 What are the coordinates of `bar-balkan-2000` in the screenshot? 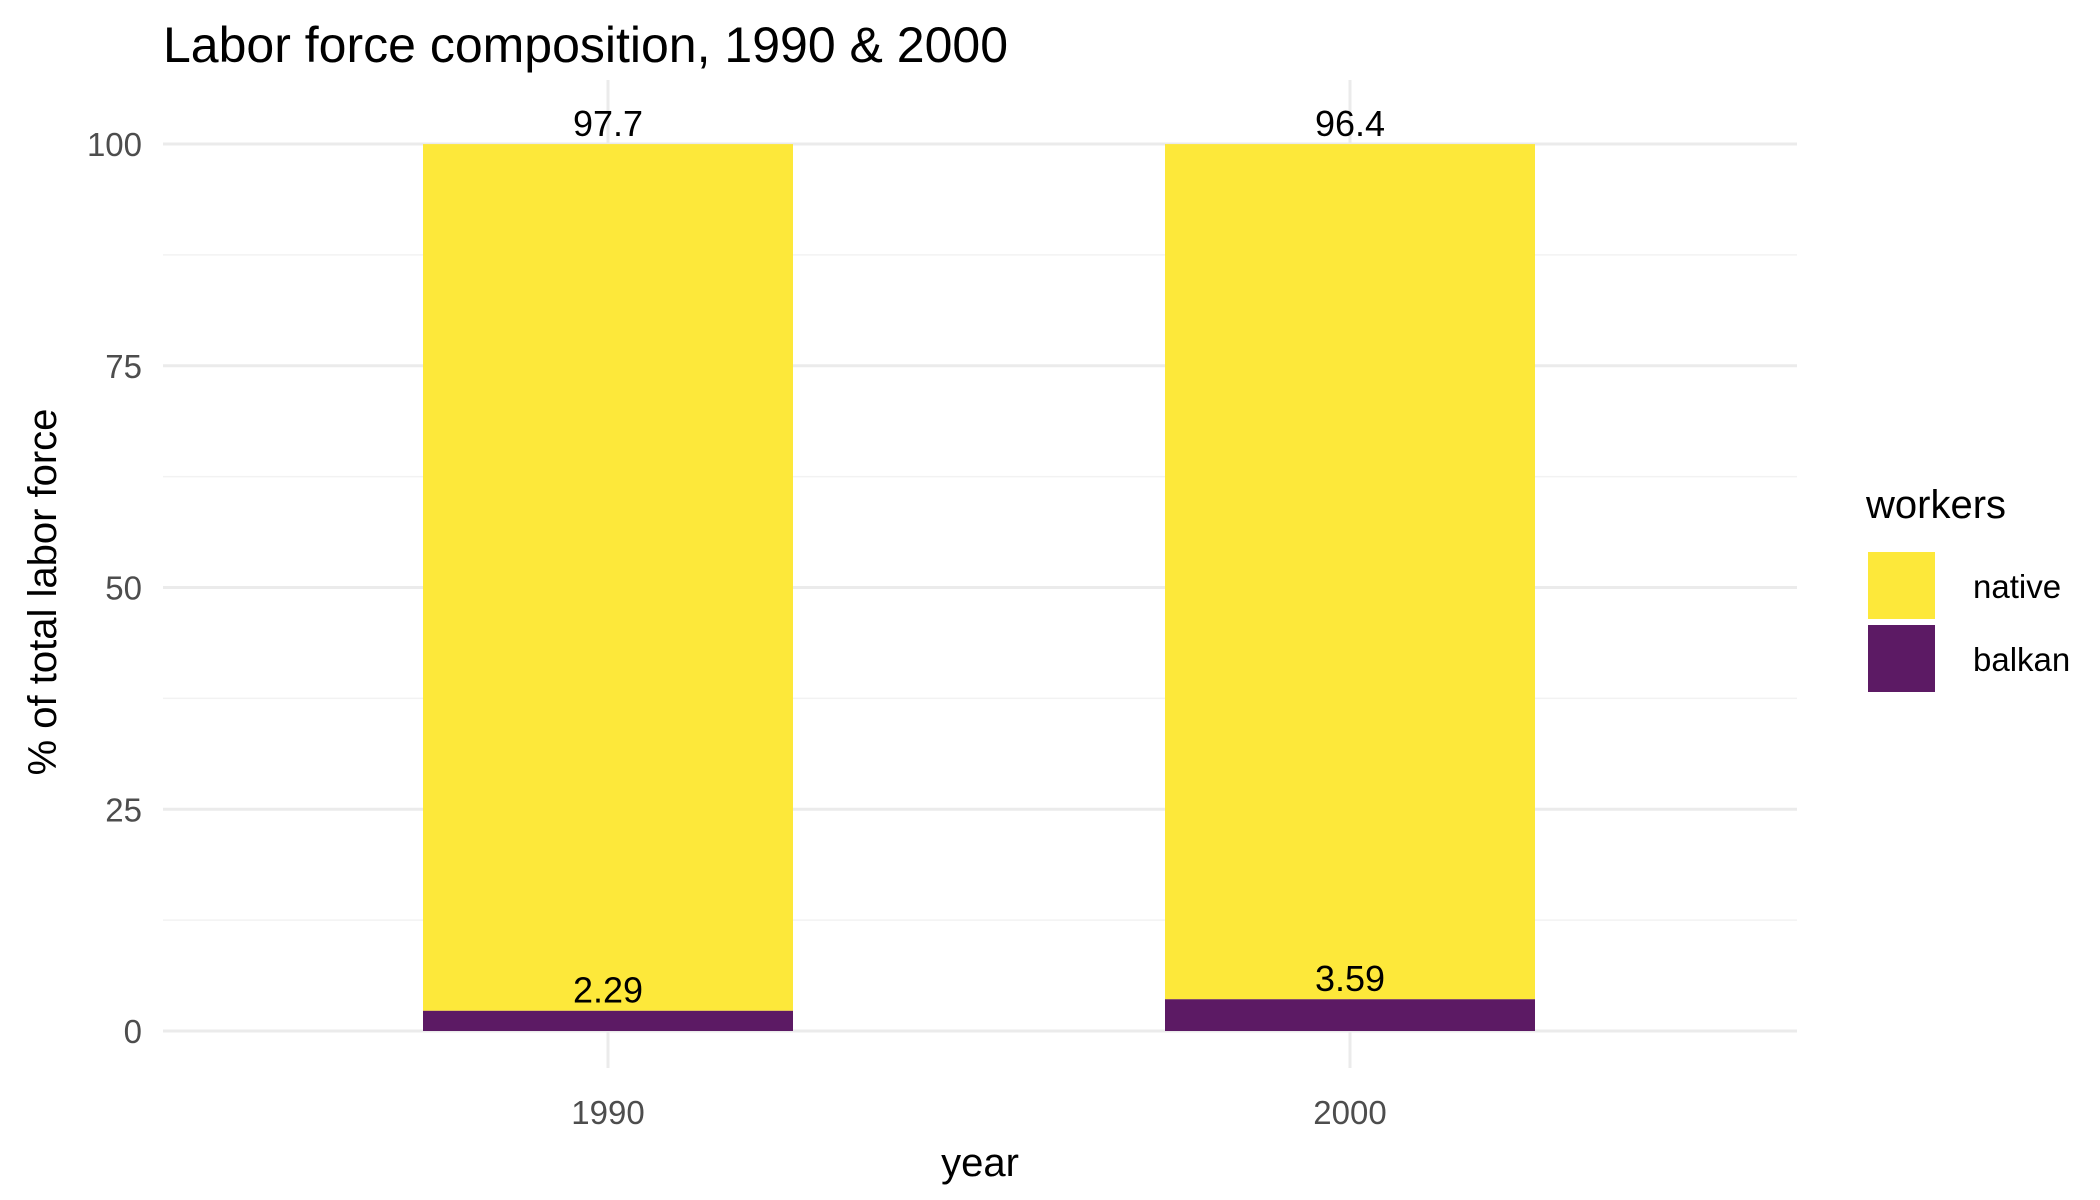 It's located at (1350, 1015).